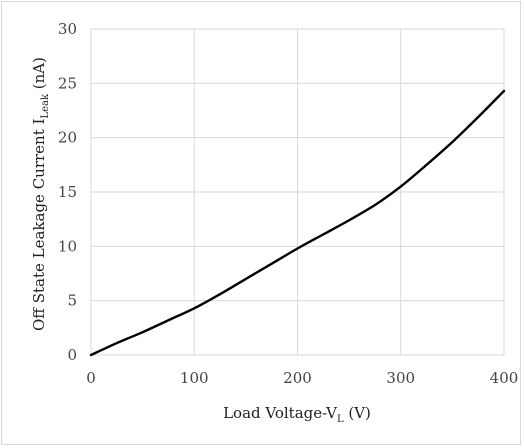 The width and height of the screenshot is (524, 448). Describe the element at coordinates (357, 413) in the screenshot. I see `x-axis-title-suffix: (V)` at that location.